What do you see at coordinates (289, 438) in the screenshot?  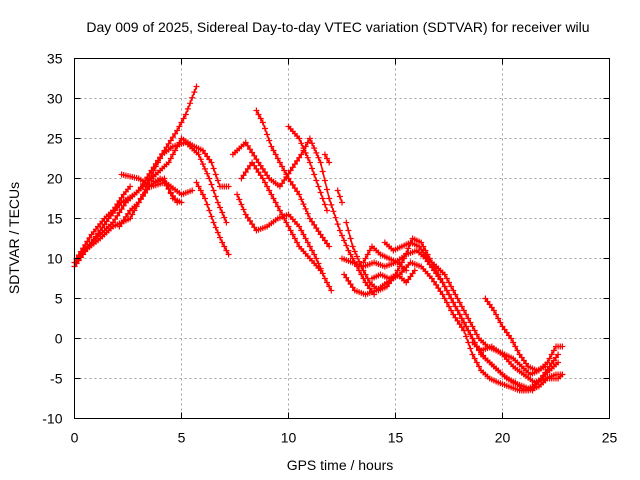 I see `x-tick-label: 10` at bounding box center [289, 438].